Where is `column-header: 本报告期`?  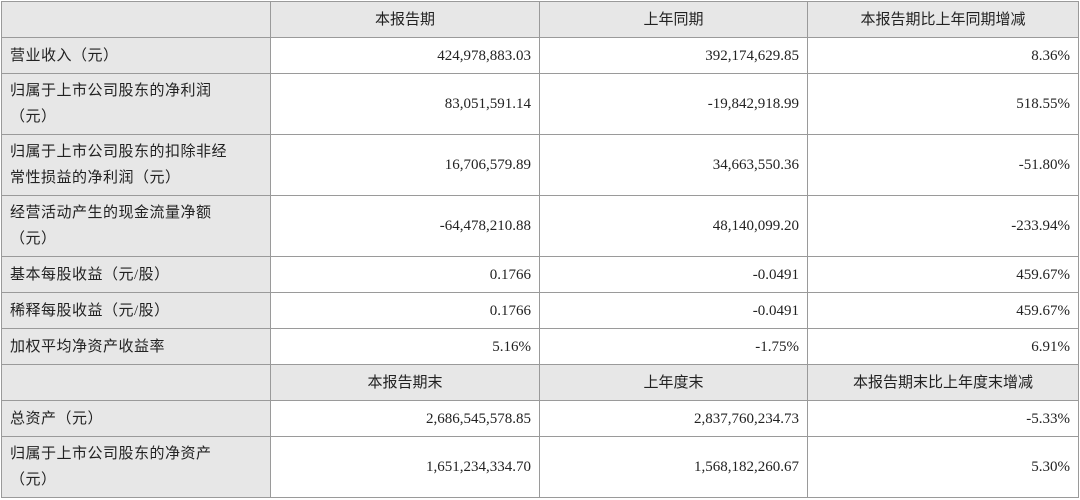 column-header: 本报告期 is located at coordinates (405, 19).